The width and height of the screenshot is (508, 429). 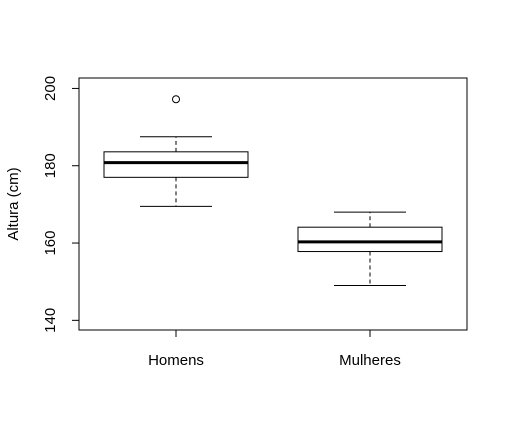 I want to click on box-homens, so click(x=176, y=151).